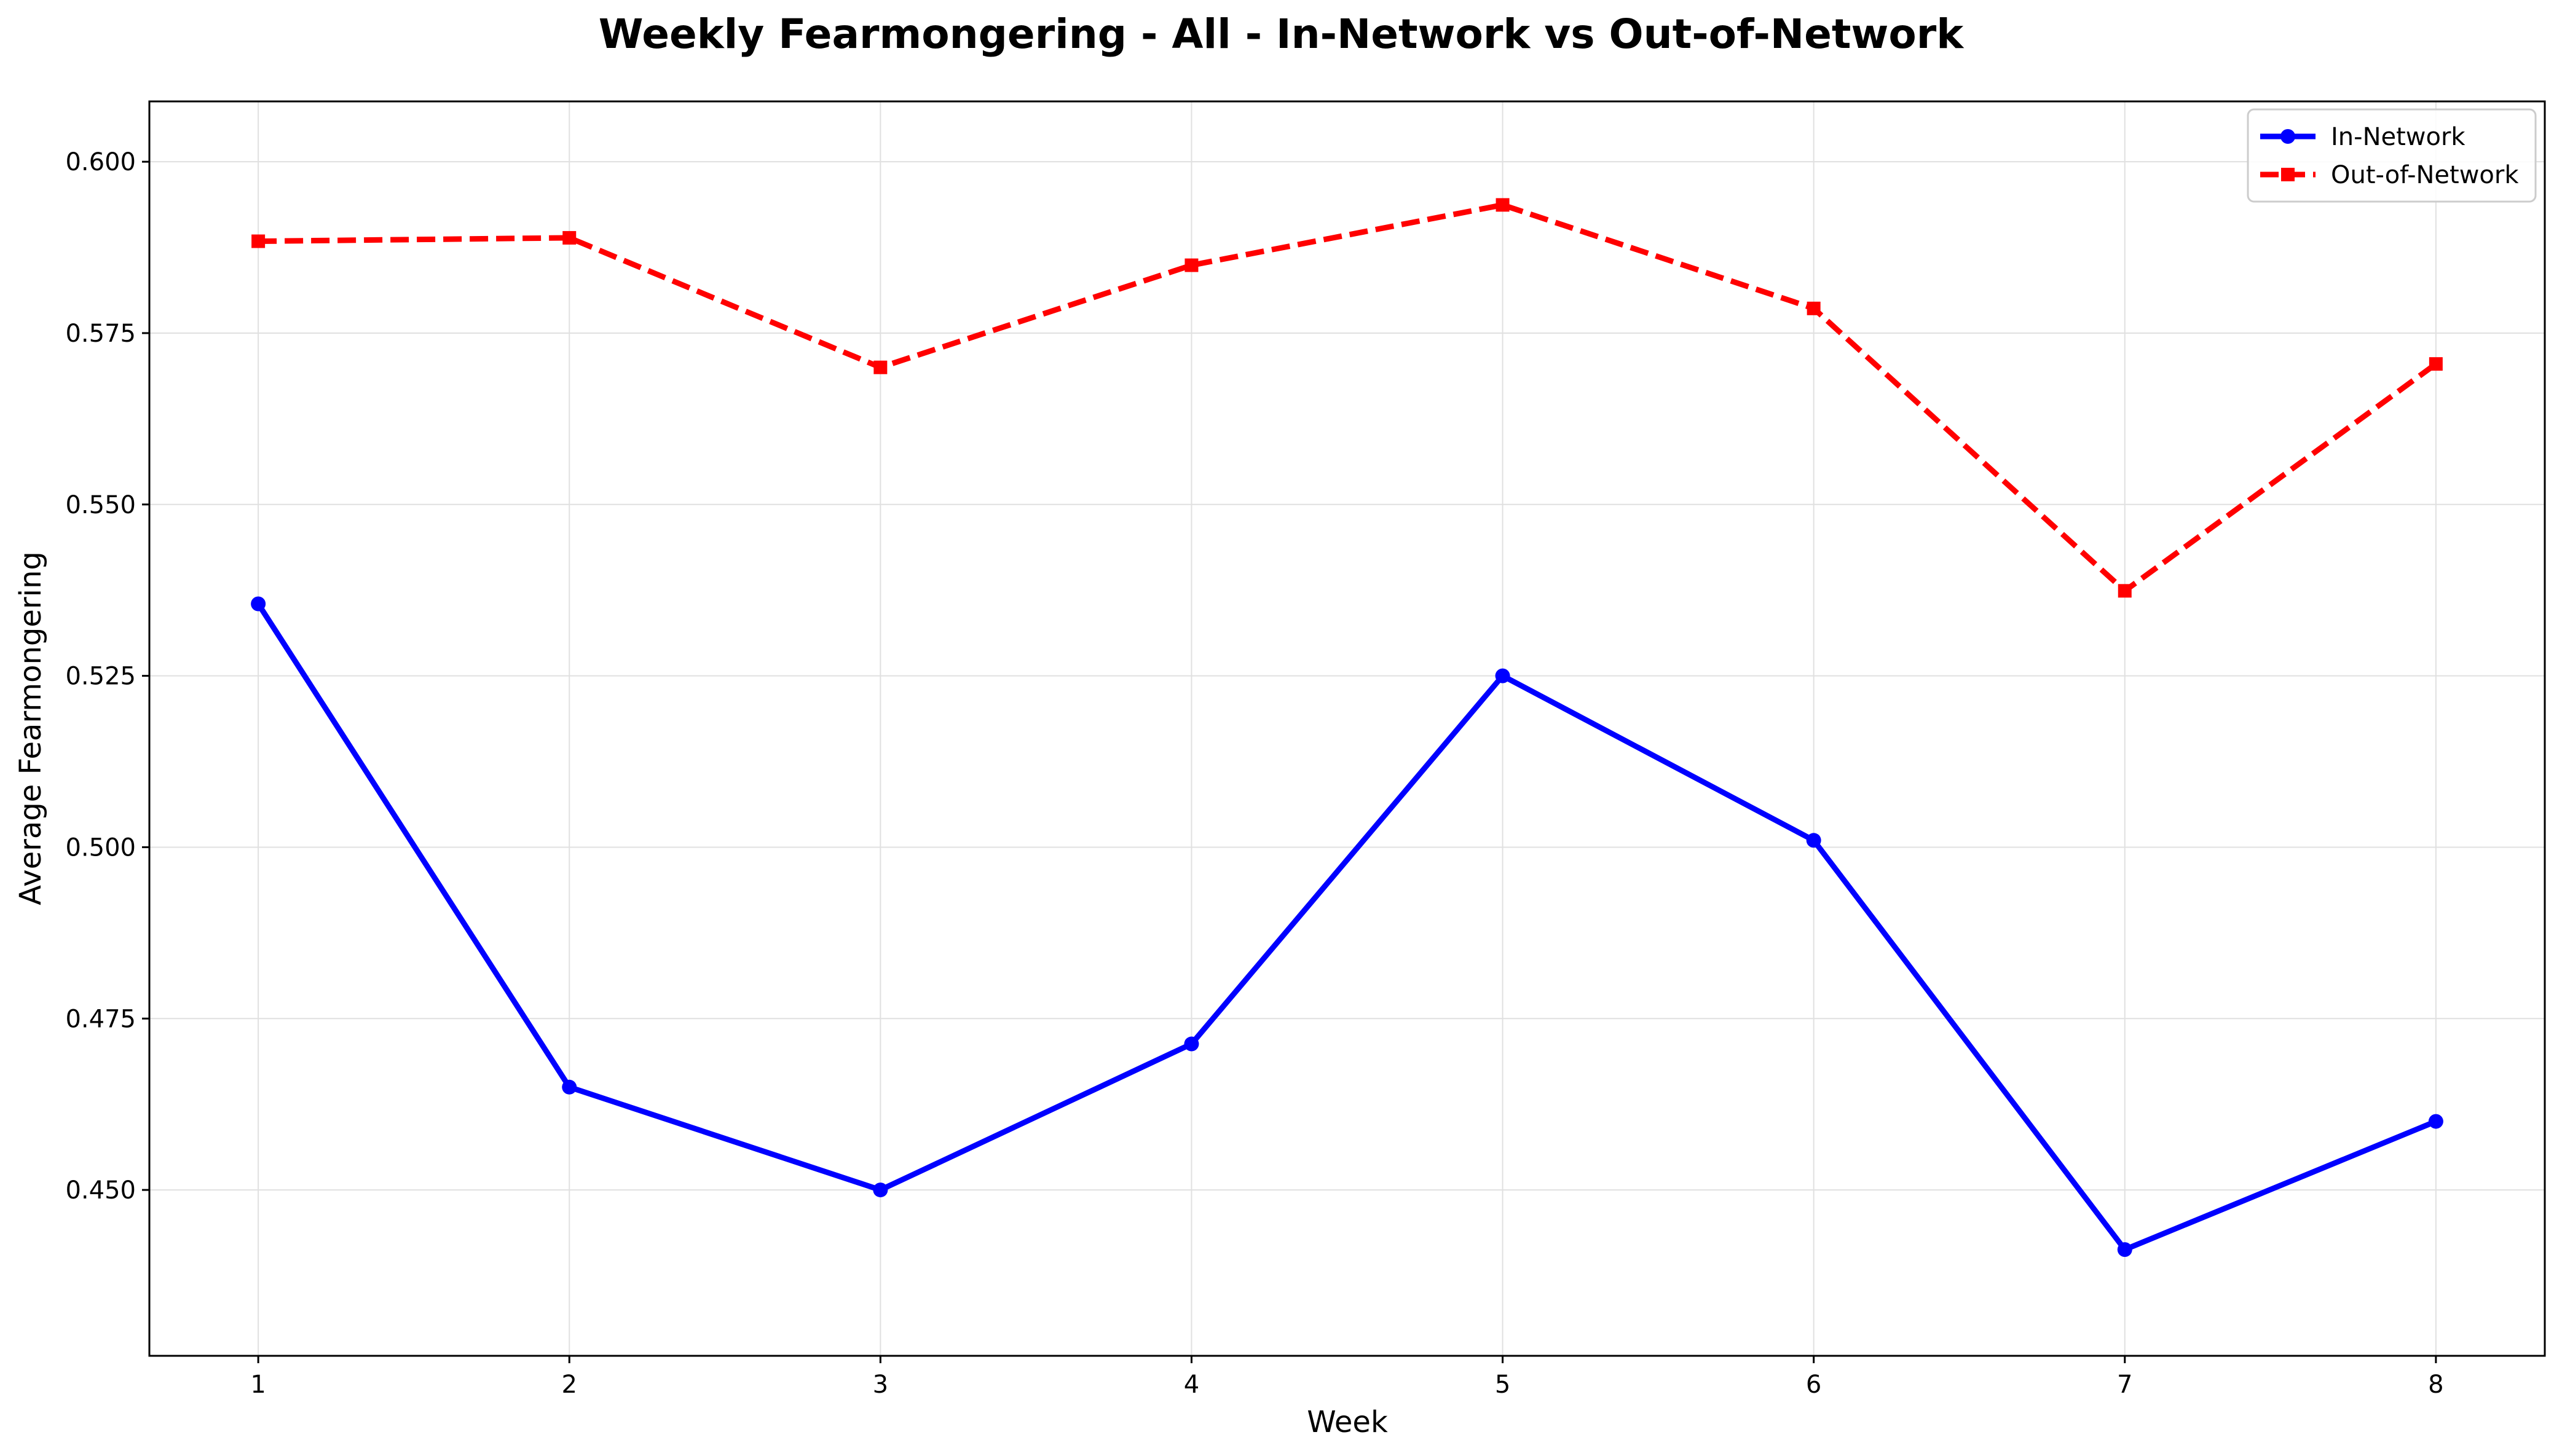 Image resolution: width=2562 pixels, height=1456 pixels. What do you see at coordinates (100, 1190) in the screenshot?
I see `y-tick-label: 0.450` at bounding box center [100, 1190].